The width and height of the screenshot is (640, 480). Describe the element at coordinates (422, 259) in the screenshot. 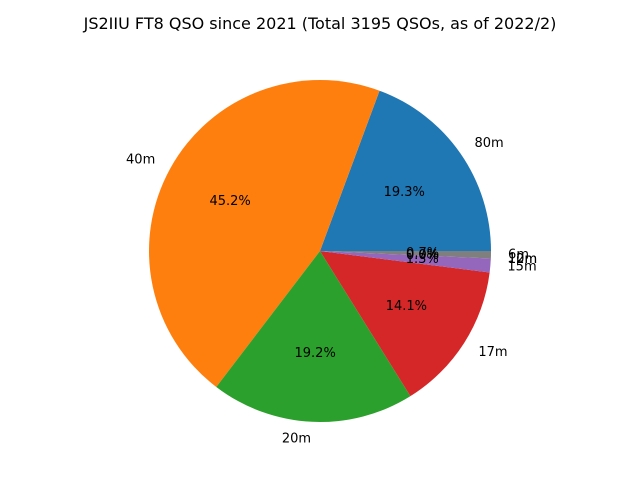

I see `slice-percent-15m: 1.3%` at that location.